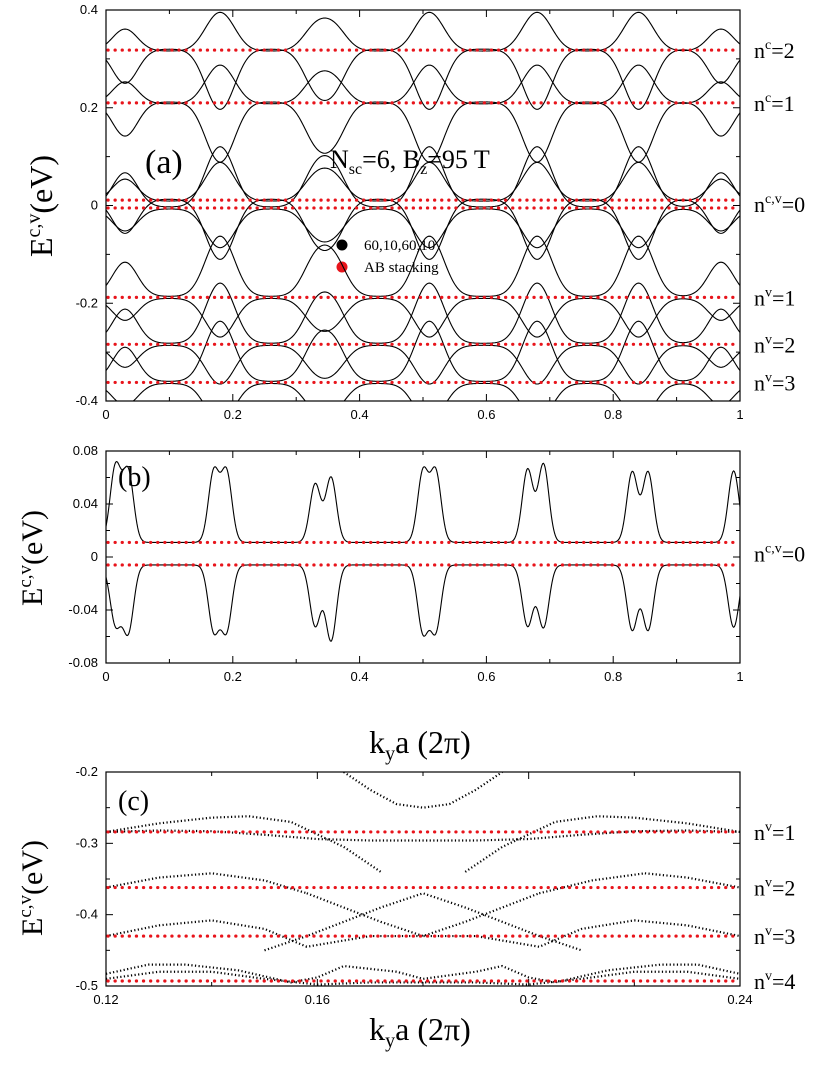 Image resolution: width=824 pixels, height=1068 pixels. What do you see at coordinates (134, 477) in the screenshot?
I see `panel-b-label: (b)` at bounding box center [134, 477].